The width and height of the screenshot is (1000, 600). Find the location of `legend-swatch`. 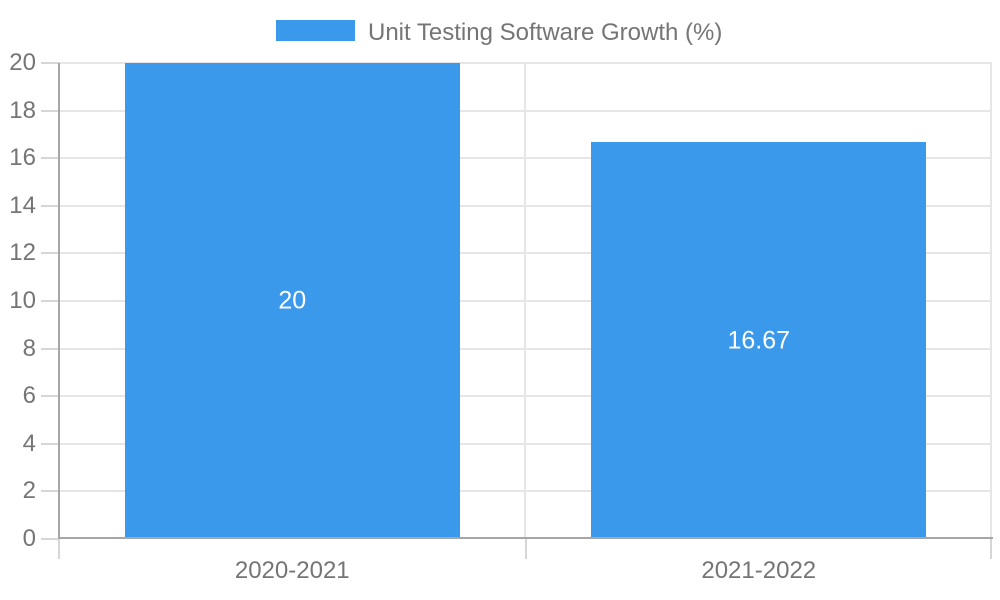

legend-swatch is located at coordinates (315, 30).